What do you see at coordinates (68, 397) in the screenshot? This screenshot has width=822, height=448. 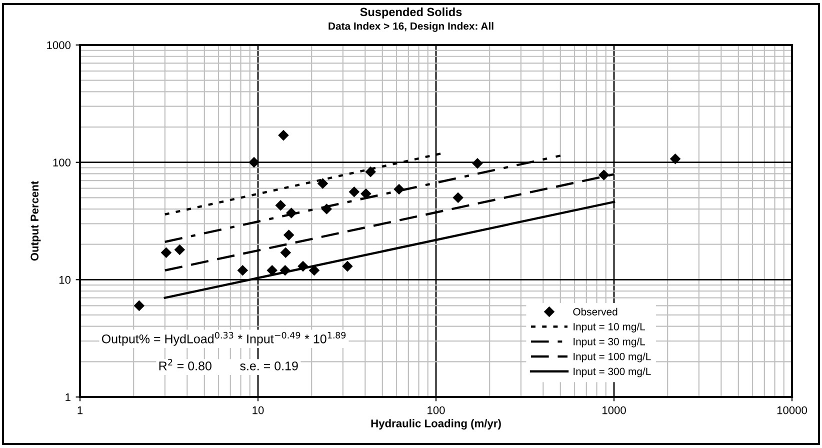 I see `y-tick-label: 1` at bounding box center [68, 397].